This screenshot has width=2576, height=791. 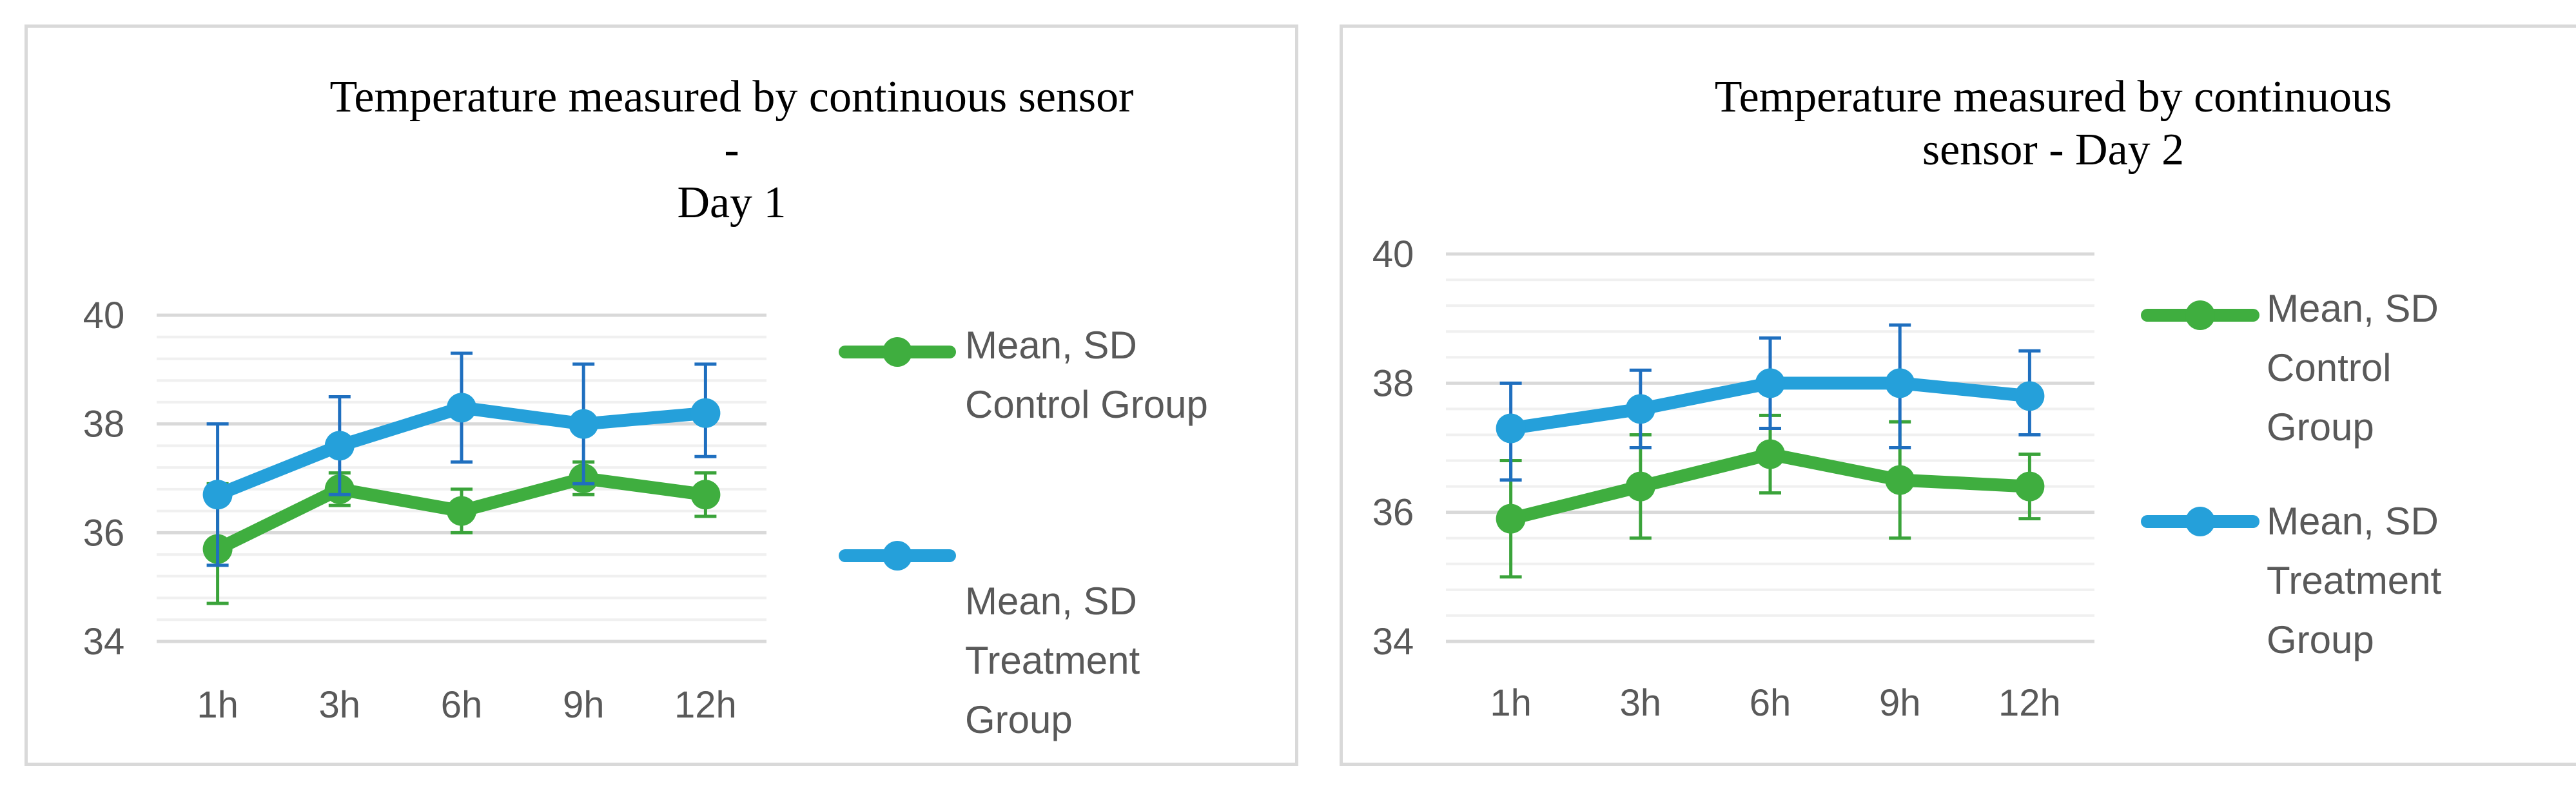 What do you see at coordinates (1086, 405) in the screenshot?
I see `legend-label: Control Group` at bounding box center [1086, 405].